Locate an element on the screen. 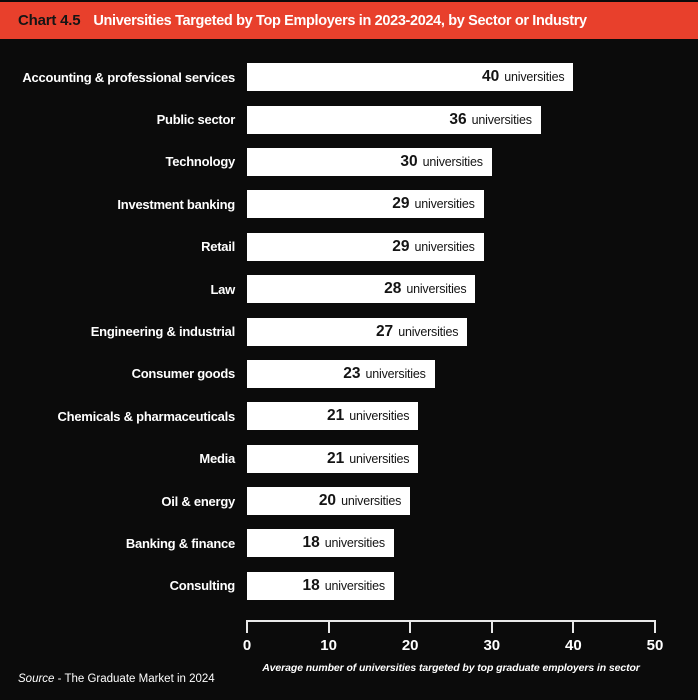 This screenshot has height=700, width=698. category-label: Consumer goods is located at coordinates (183, 374).